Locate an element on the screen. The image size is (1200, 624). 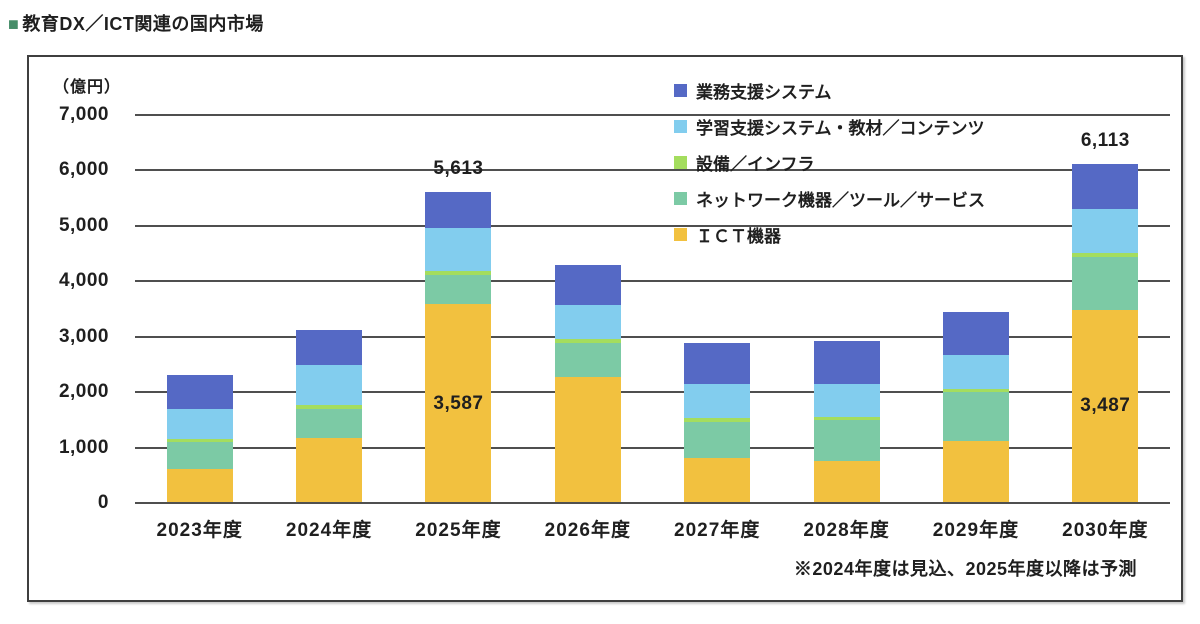
x-tick-label: 2027年度 is located at coordinates (717, 530).